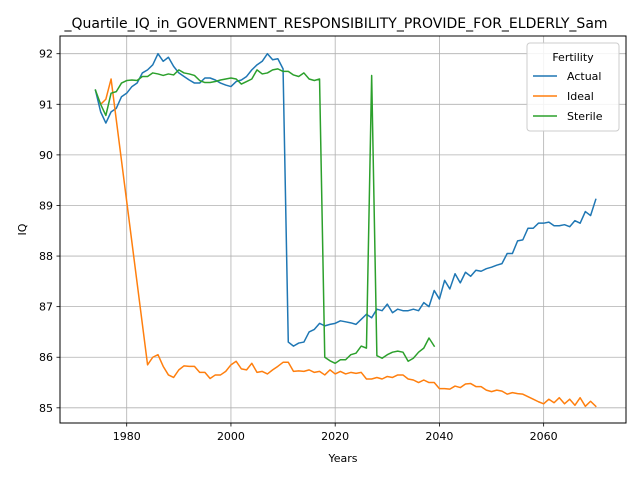 This screenshot has width=640, height=480. What do you see at coordinates (46, 155) in the screenshot?
I see `y-tick-label: 90` at bounding box center [46, 155].